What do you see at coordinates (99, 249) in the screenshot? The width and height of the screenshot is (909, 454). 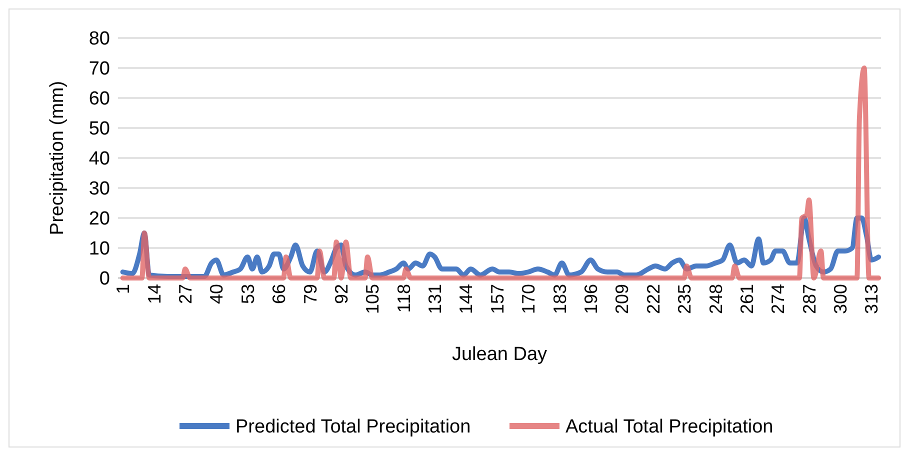 I see `y-tick-label: 10` at bounding box center [99, 249].